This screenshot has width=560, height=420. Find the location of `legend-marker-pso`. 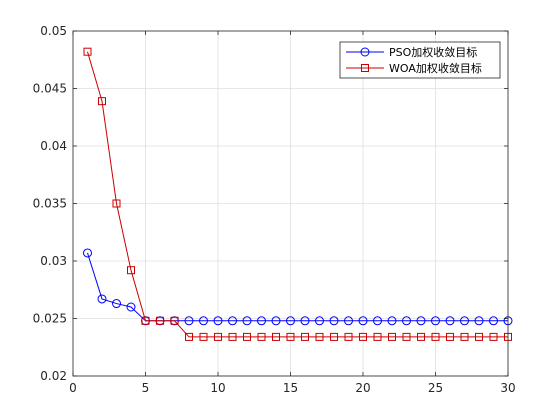

legend-marker-pso is located at coordinates (365, 52).